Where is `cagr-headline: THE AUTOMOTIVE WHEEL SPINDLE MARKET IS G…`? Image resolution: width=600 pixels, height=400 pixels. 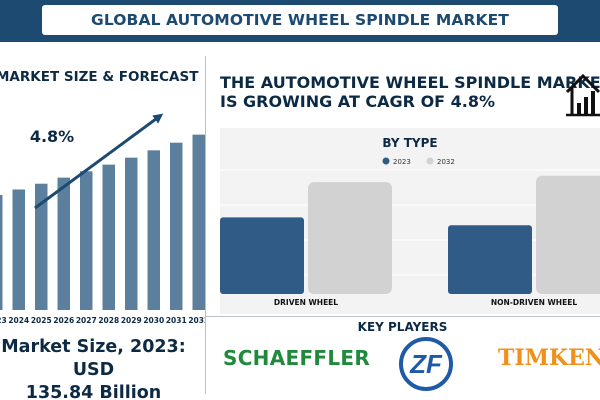
cagr-headline: THE AUTOMOTIVE WHEEL SPINDLE MARKET IS G… is located at coordinates (410, 92).